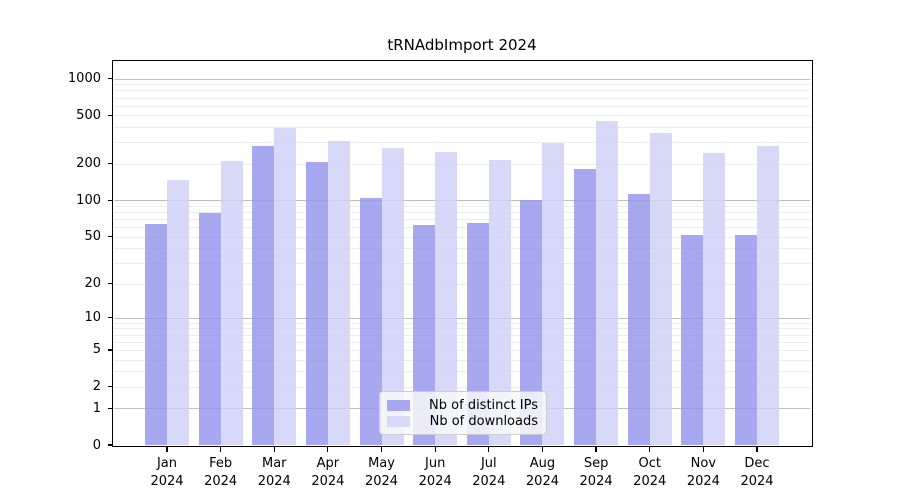 The height and width of the screenshot is (500, 900). I want to click on y-tick-label: 10, so click(92, 318).